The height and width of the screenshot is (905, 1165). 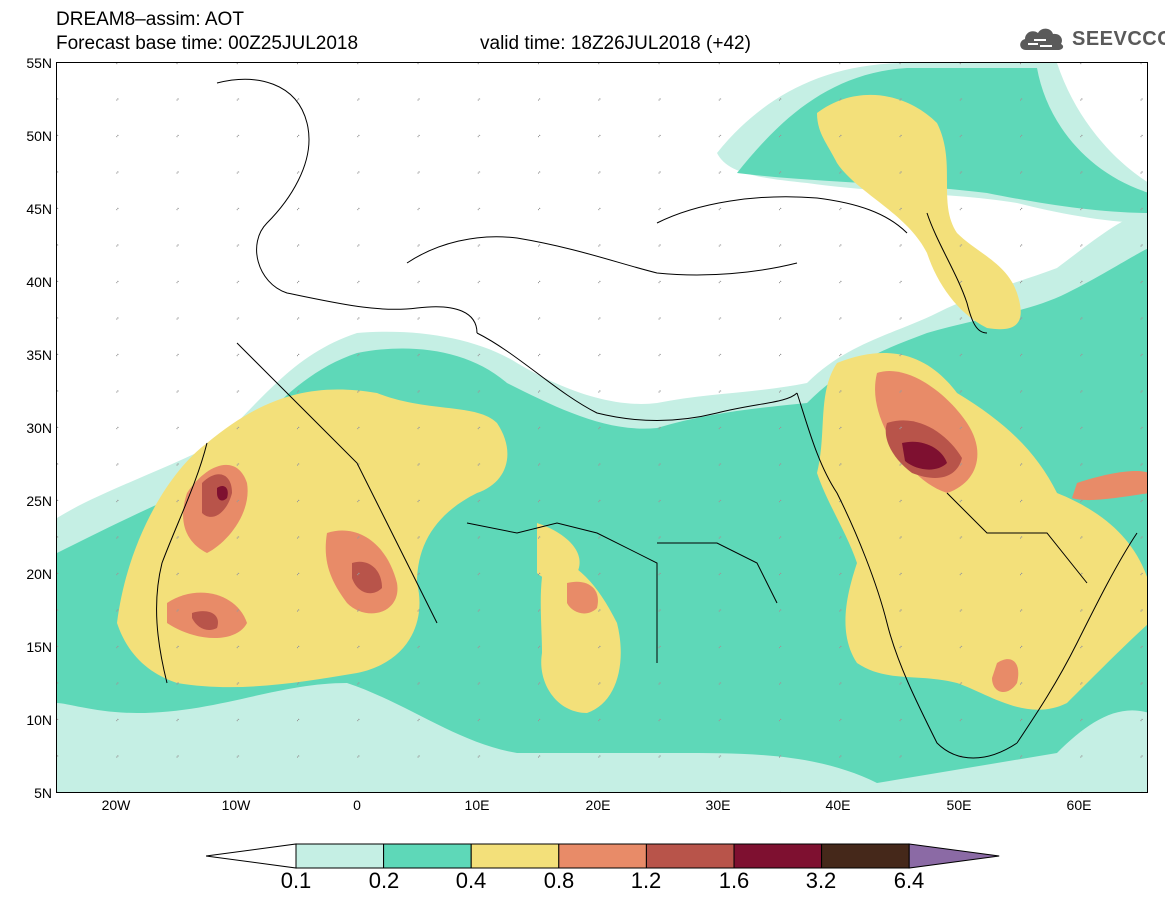 I want to click on lon-label-10w: 10W, so click(x=236, y=805).